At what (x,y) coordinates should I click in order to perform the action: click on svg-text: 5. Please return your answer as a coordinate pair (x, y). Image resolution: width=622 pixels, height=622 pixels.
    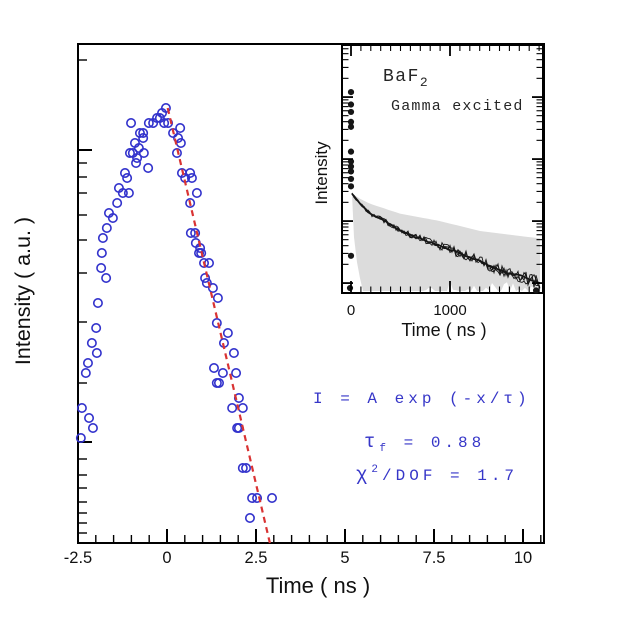
    Looking at the image, I should click on (344, 558).